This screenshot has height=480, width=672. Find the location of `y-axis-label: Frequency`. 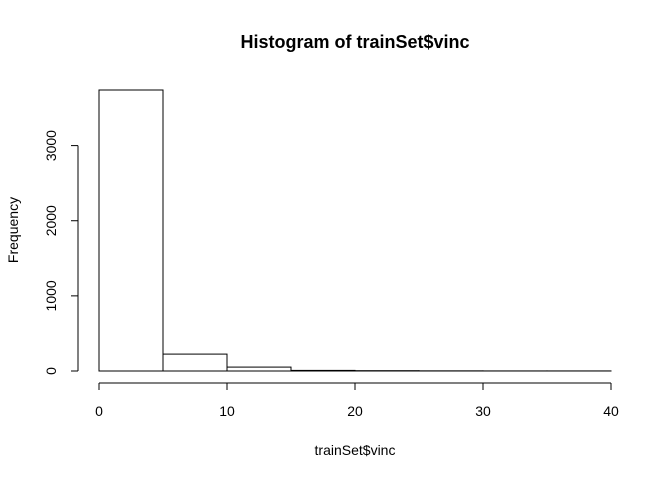

y-axis-label: Frequency is located at coordinates (13, 230).